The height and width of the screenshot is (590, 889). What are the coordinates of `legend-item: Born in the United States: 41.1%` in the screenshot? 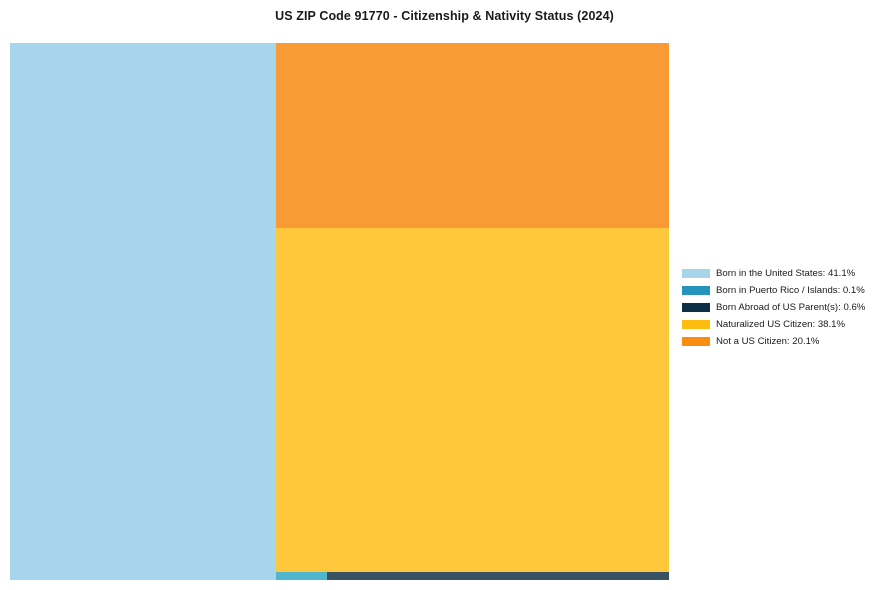 It's located at (782, 273).